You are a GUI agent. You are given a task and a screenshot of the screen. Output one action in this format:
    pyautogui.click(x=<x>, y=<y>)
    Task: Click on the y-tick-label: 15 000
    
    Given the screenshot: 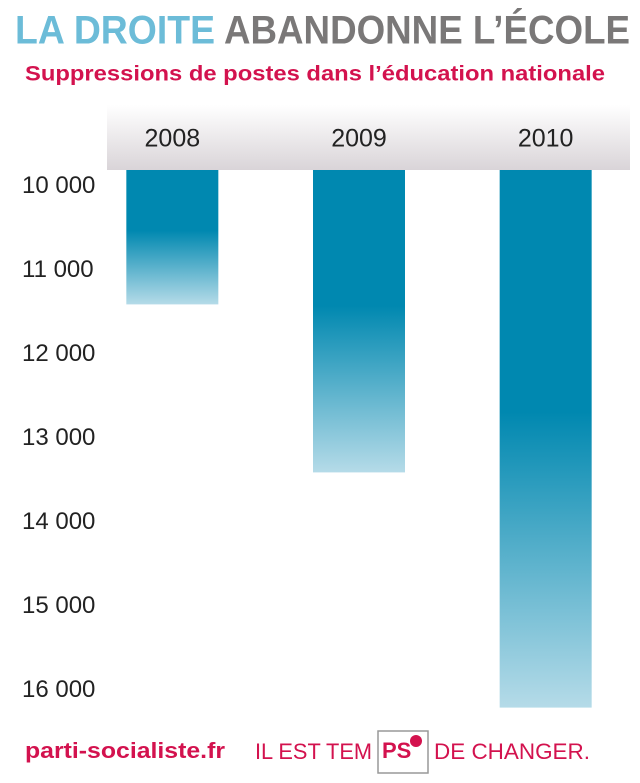 What is the action you would take?
    pyautogui.click(x=58, y=605)
    